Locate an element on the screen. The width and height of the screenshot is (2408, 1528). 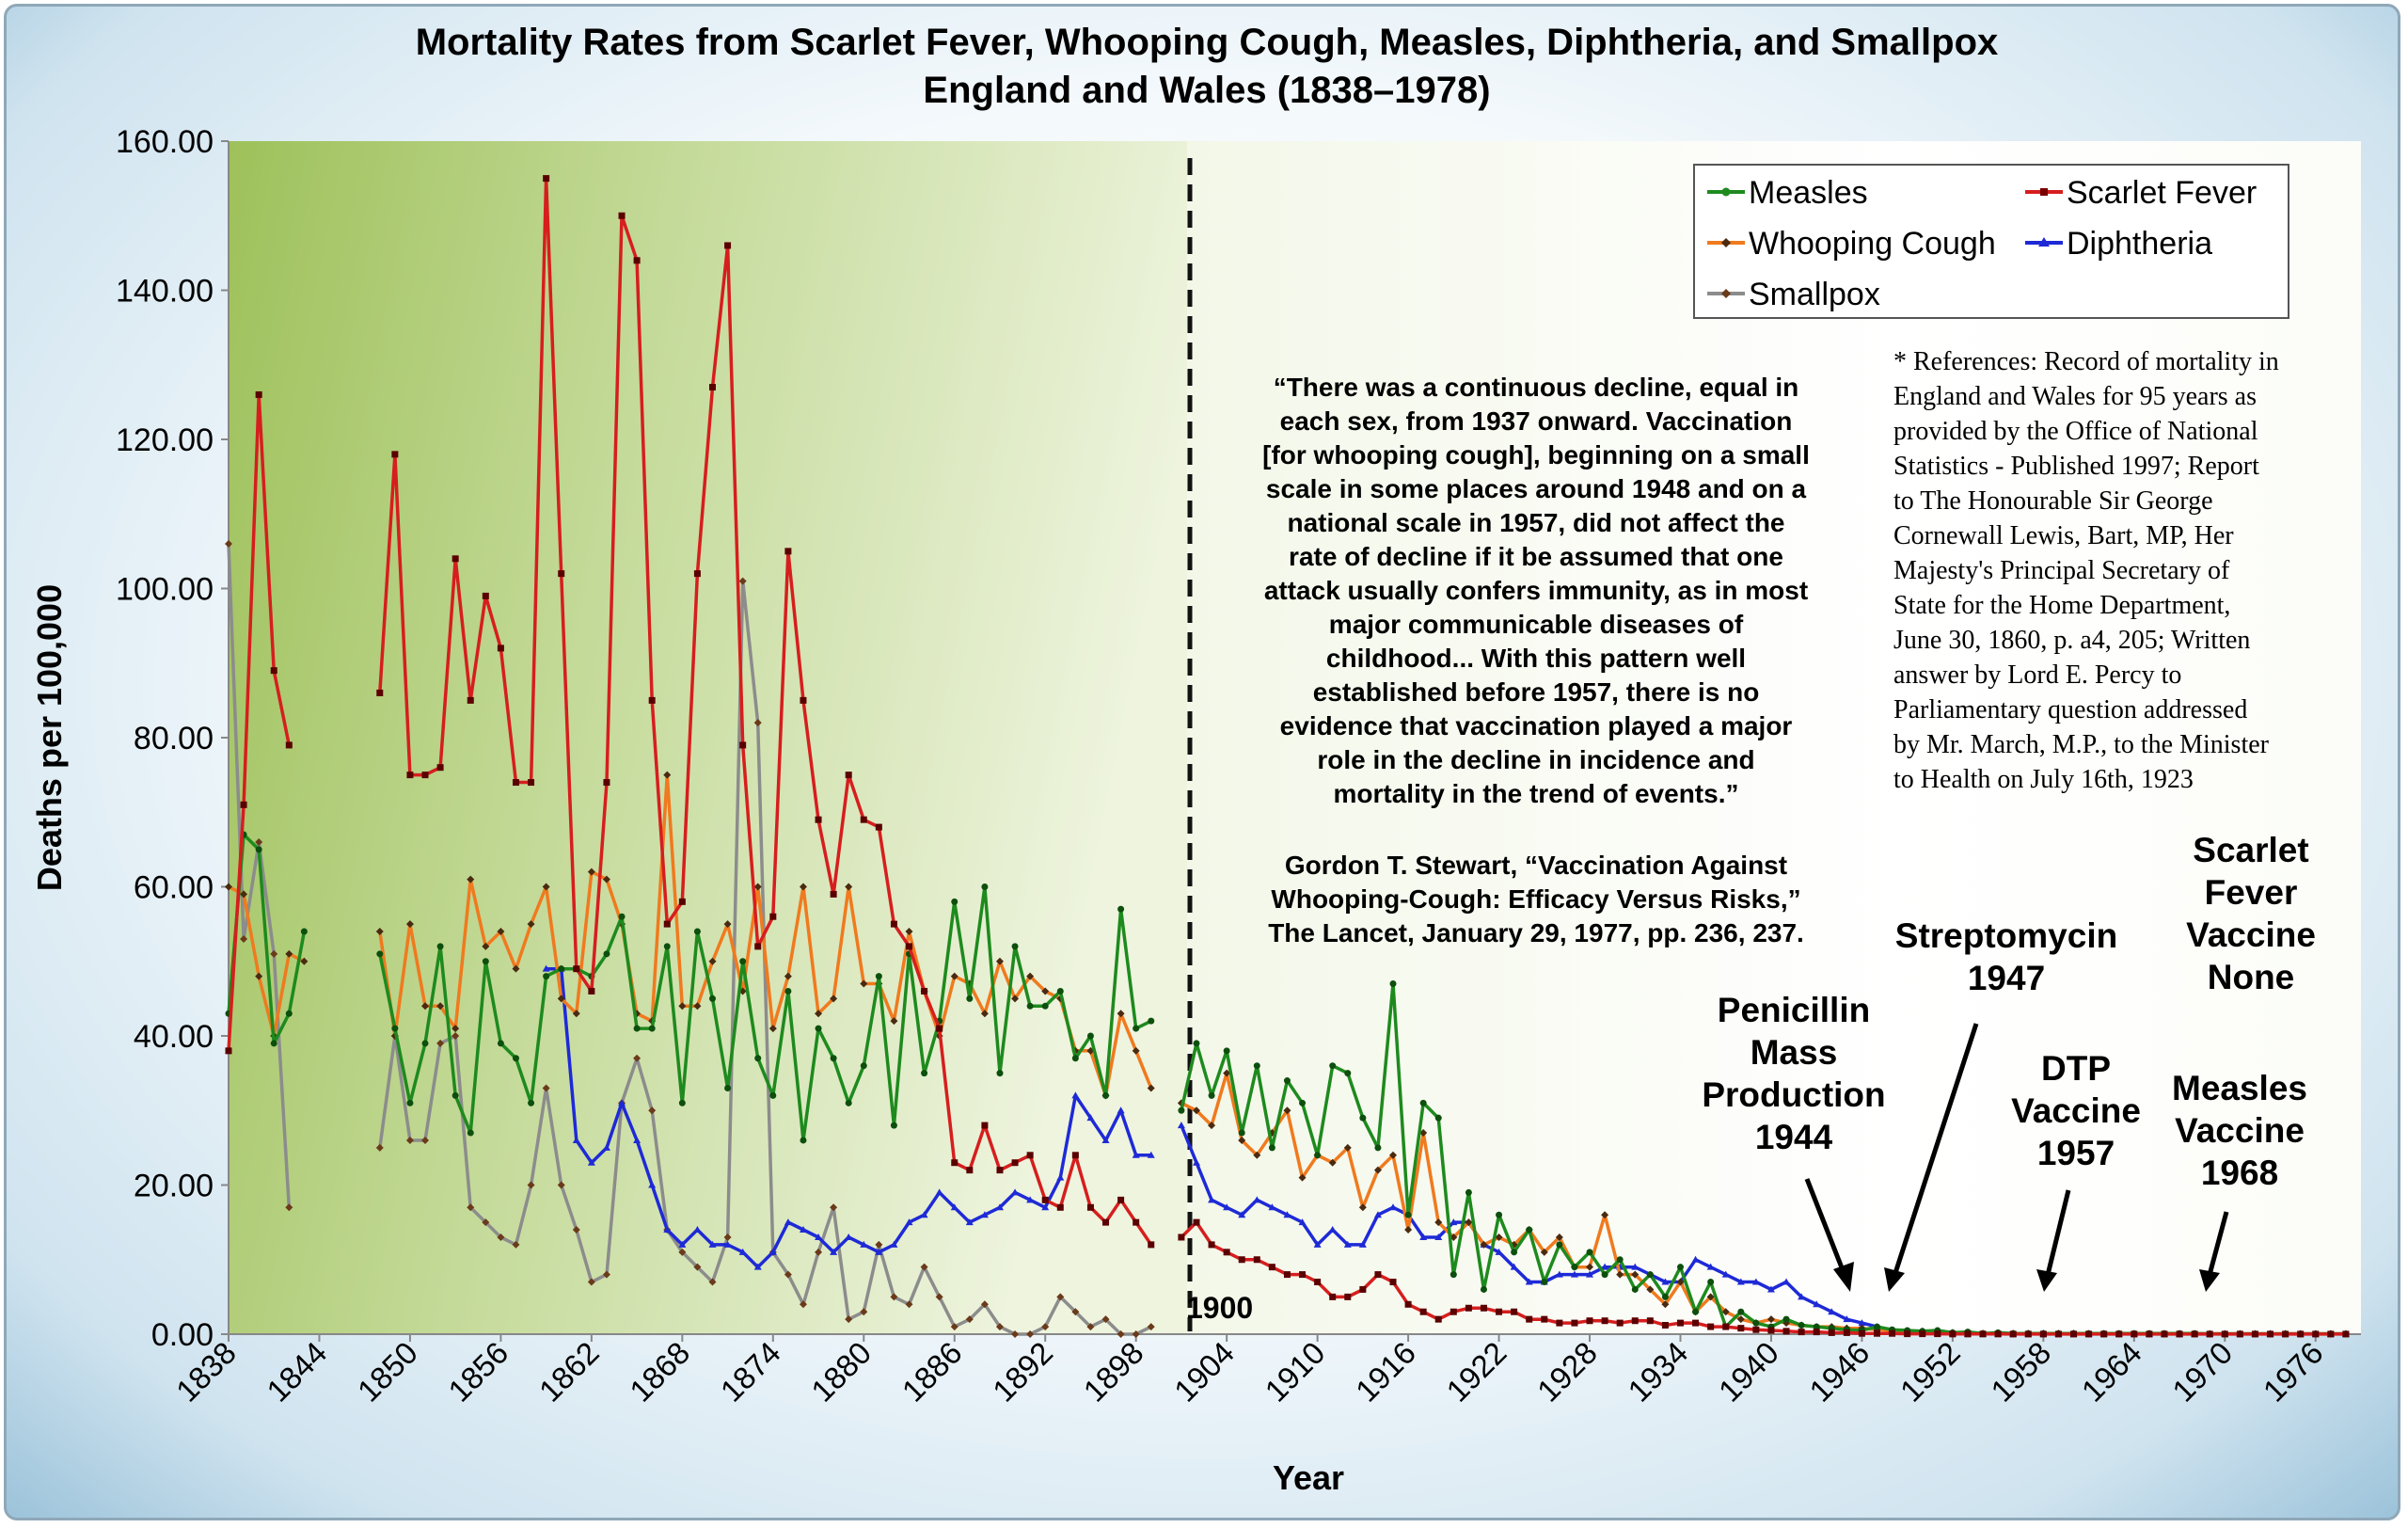
y-tick-label: 80.00 is located at coordinates (174, 738).